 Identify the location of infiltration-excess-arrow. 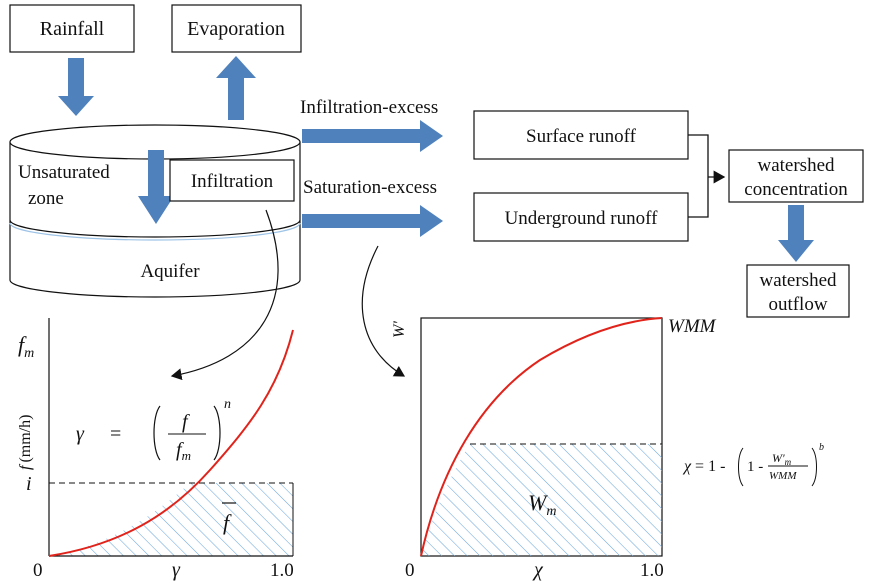
(372, 136).